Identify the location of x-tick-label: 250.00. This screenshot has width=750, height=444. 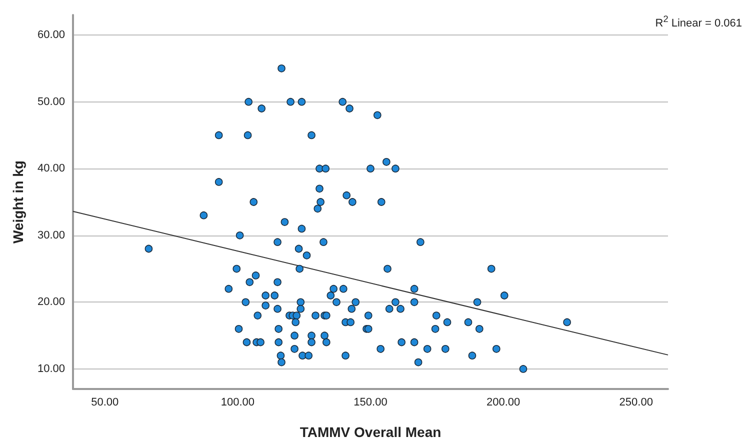
(636, 402).